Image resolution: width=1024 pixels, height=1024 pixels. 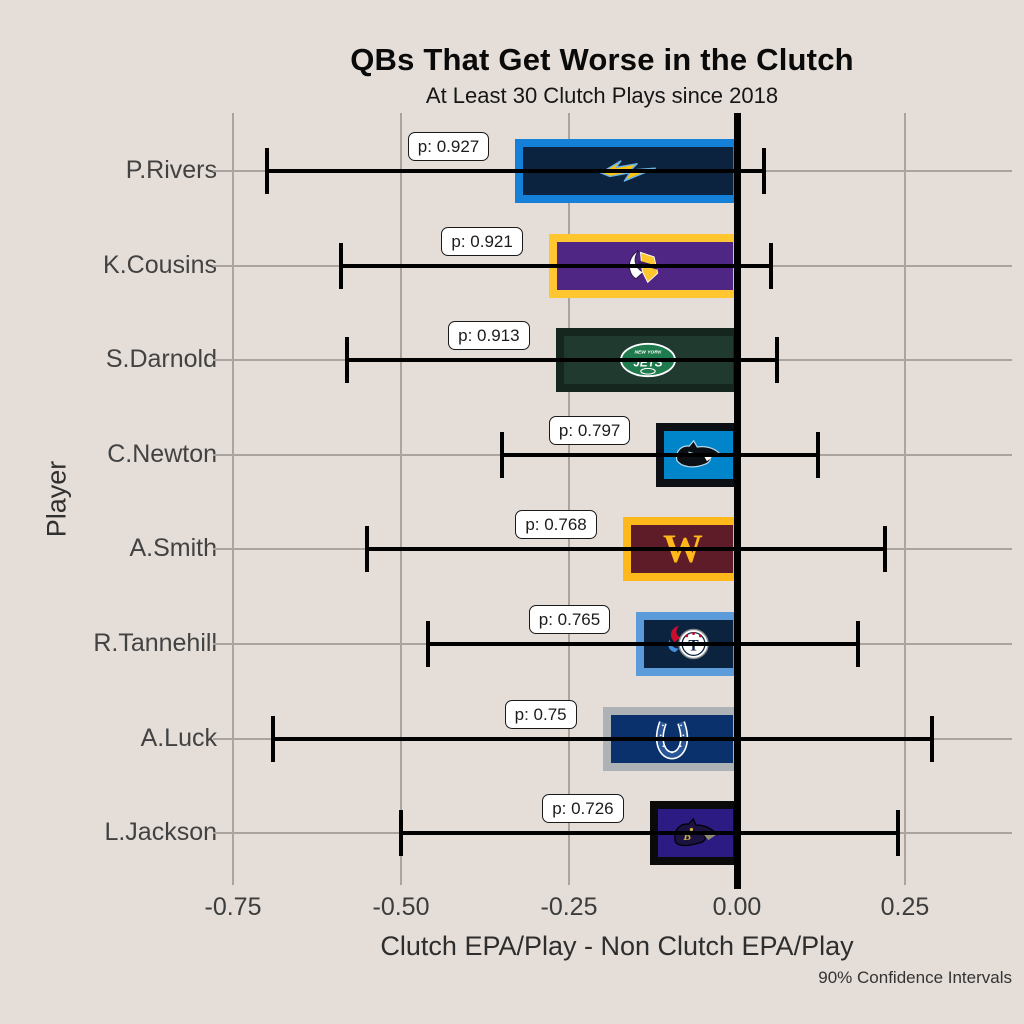 I want to click on p-value-label: p: 0.75, so click(x=540, y=714).